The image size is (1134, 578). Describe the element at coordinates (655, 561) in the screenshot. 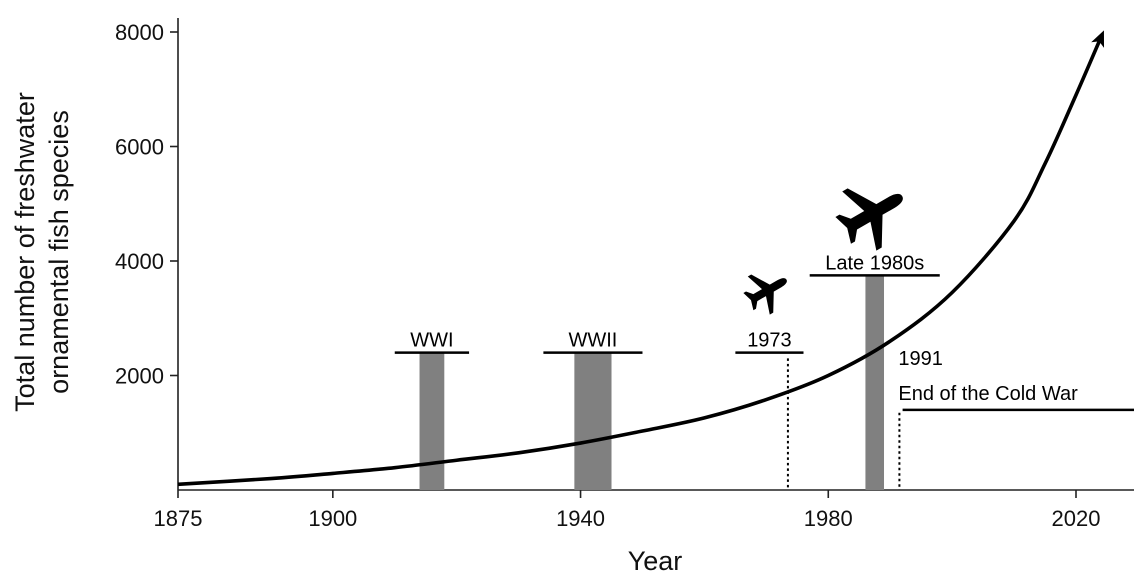

I see `x-axis-title: Year` at that location.